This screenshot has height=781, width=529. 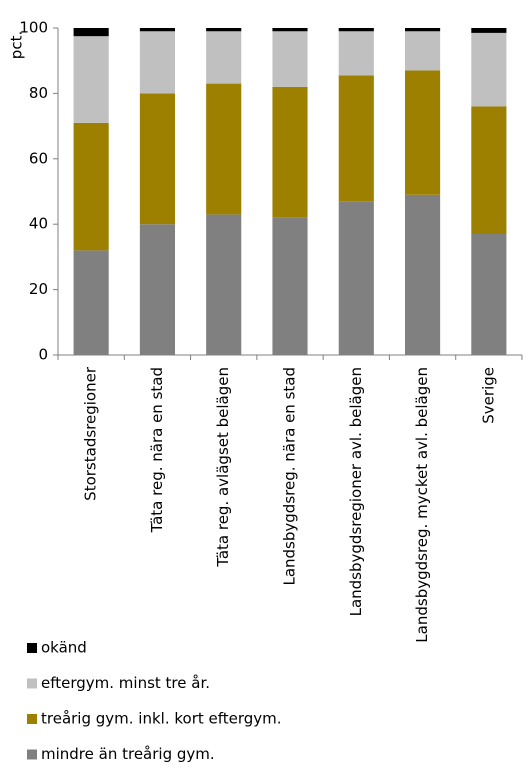 What do you see at coordinates (43, 355) in the screenshot?
I see `y-tick-label: 0` at bounding box center [43, 355].